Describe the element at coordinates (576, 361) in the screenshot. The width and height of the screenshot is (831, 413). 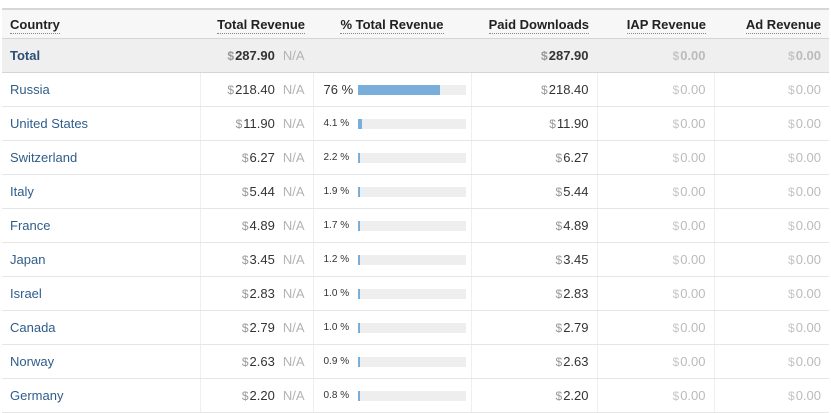
I see `paid-downloads-value: 2.63` at that location.